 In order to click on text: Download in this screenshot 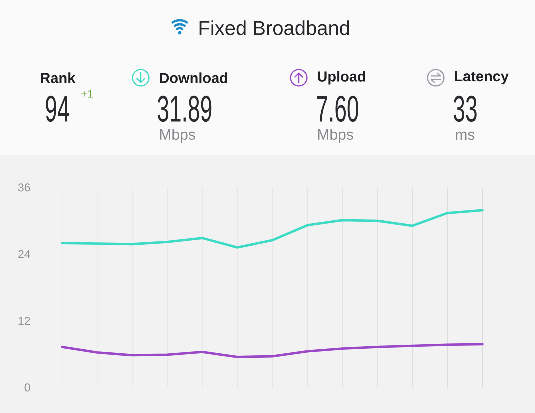, I will do `click(194, 78)`.